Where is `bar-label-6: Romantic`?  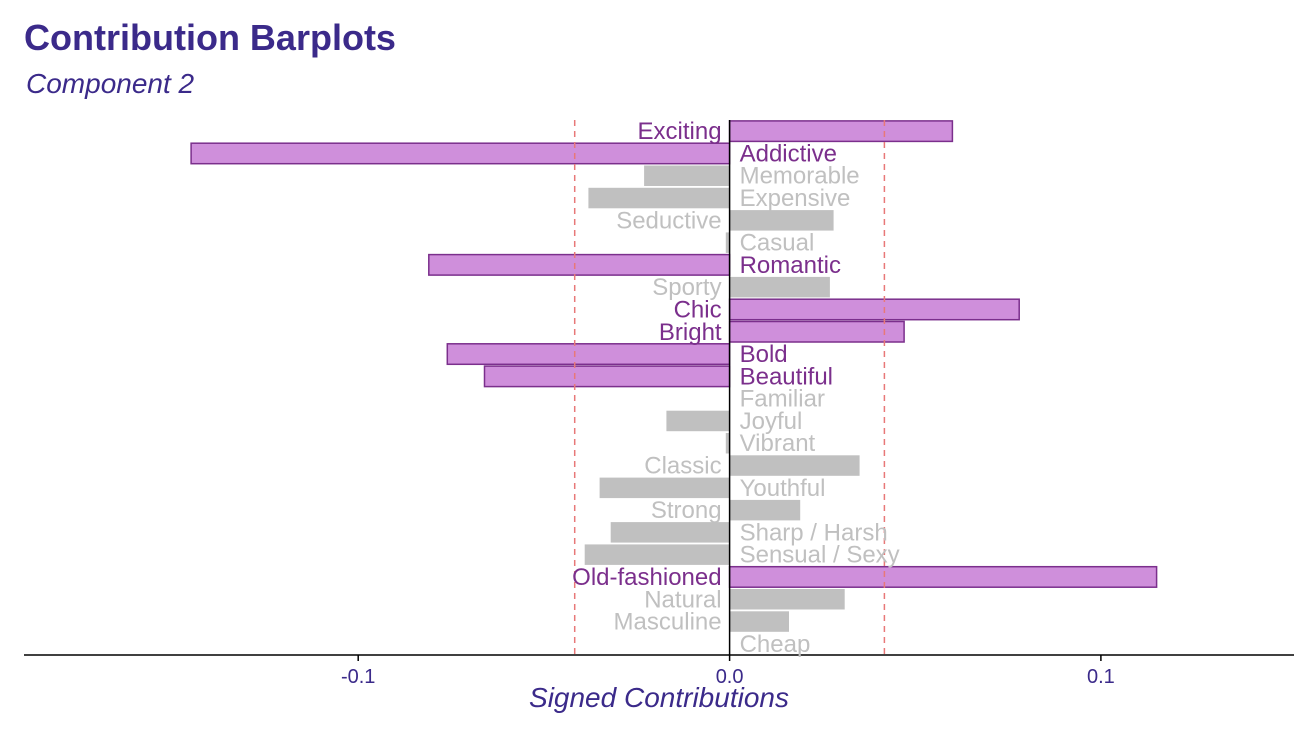
bar-label-6: Romantic is located at coordinates (790, 265).